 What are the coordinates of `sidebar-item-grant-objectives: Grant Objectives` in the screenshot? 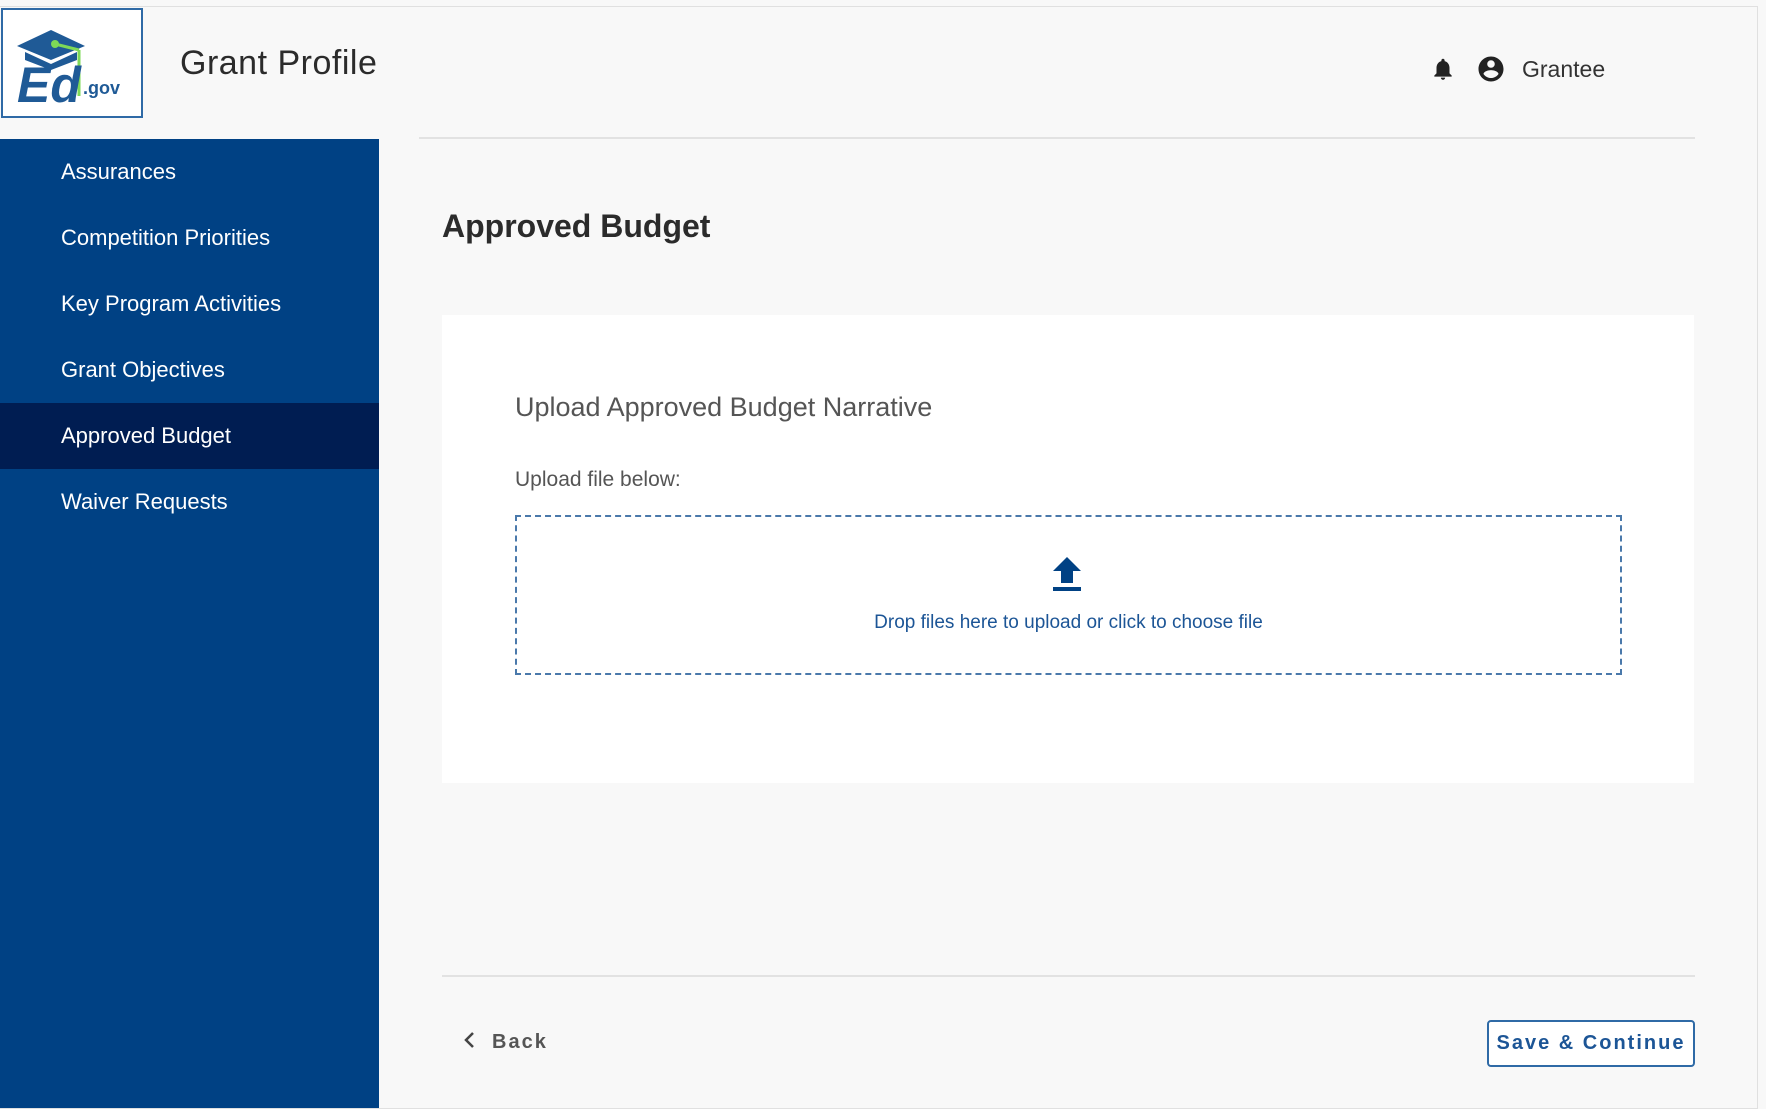 It's located at (143, 369).